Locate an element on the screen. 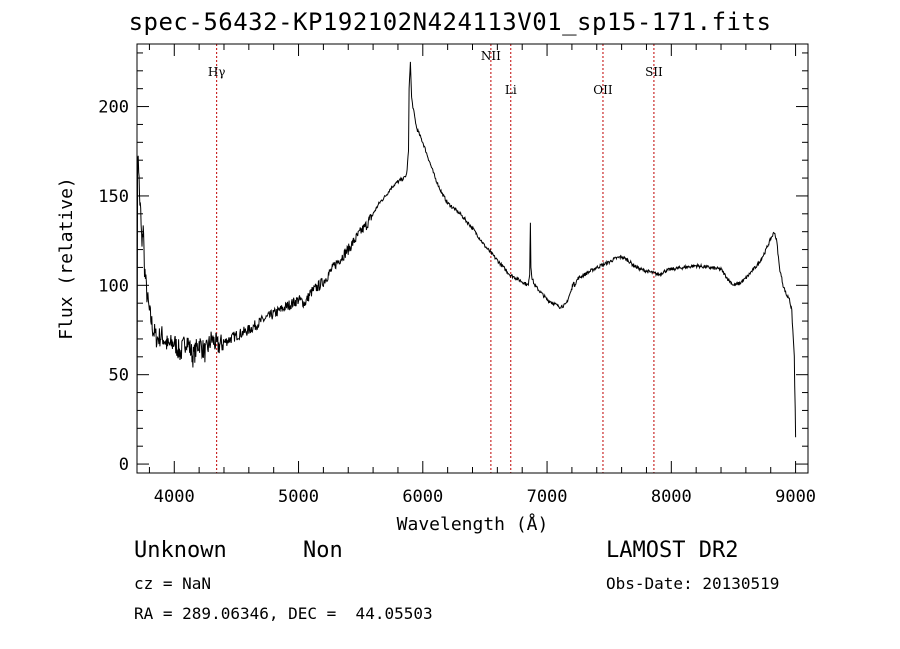 This screenshot has height=649, width=900. redshift-cz: cz = NaN is located at coordinates (173, 583).